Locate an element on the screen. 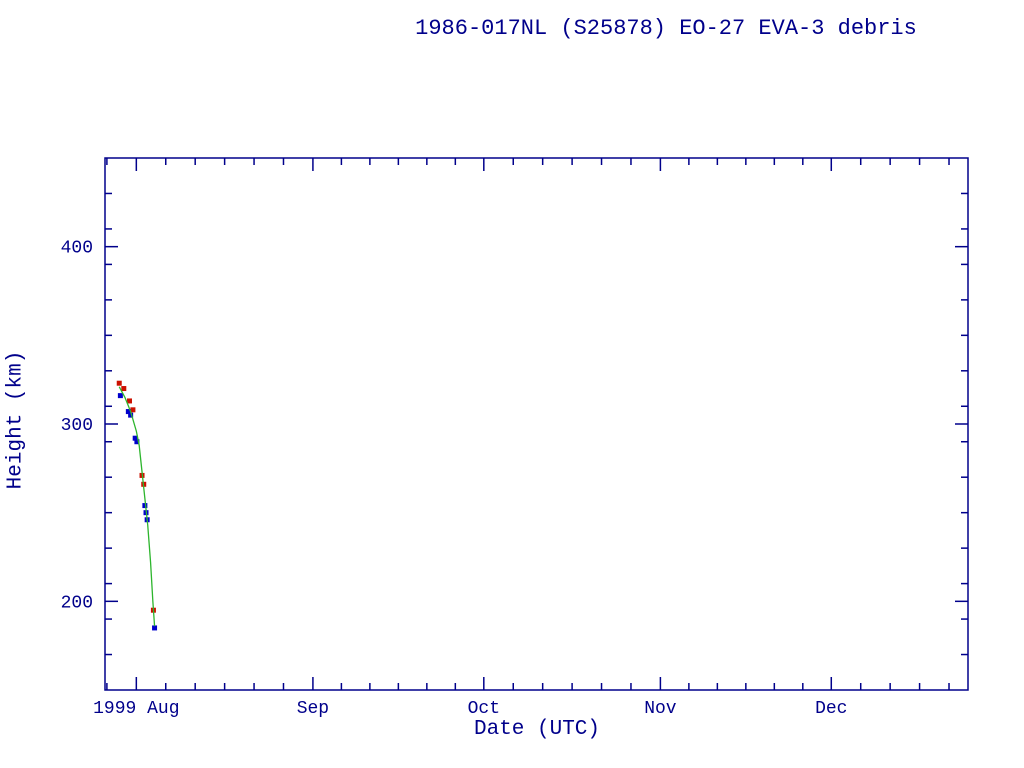  x-tick-label: Dec is located at coordinates (831, 709).